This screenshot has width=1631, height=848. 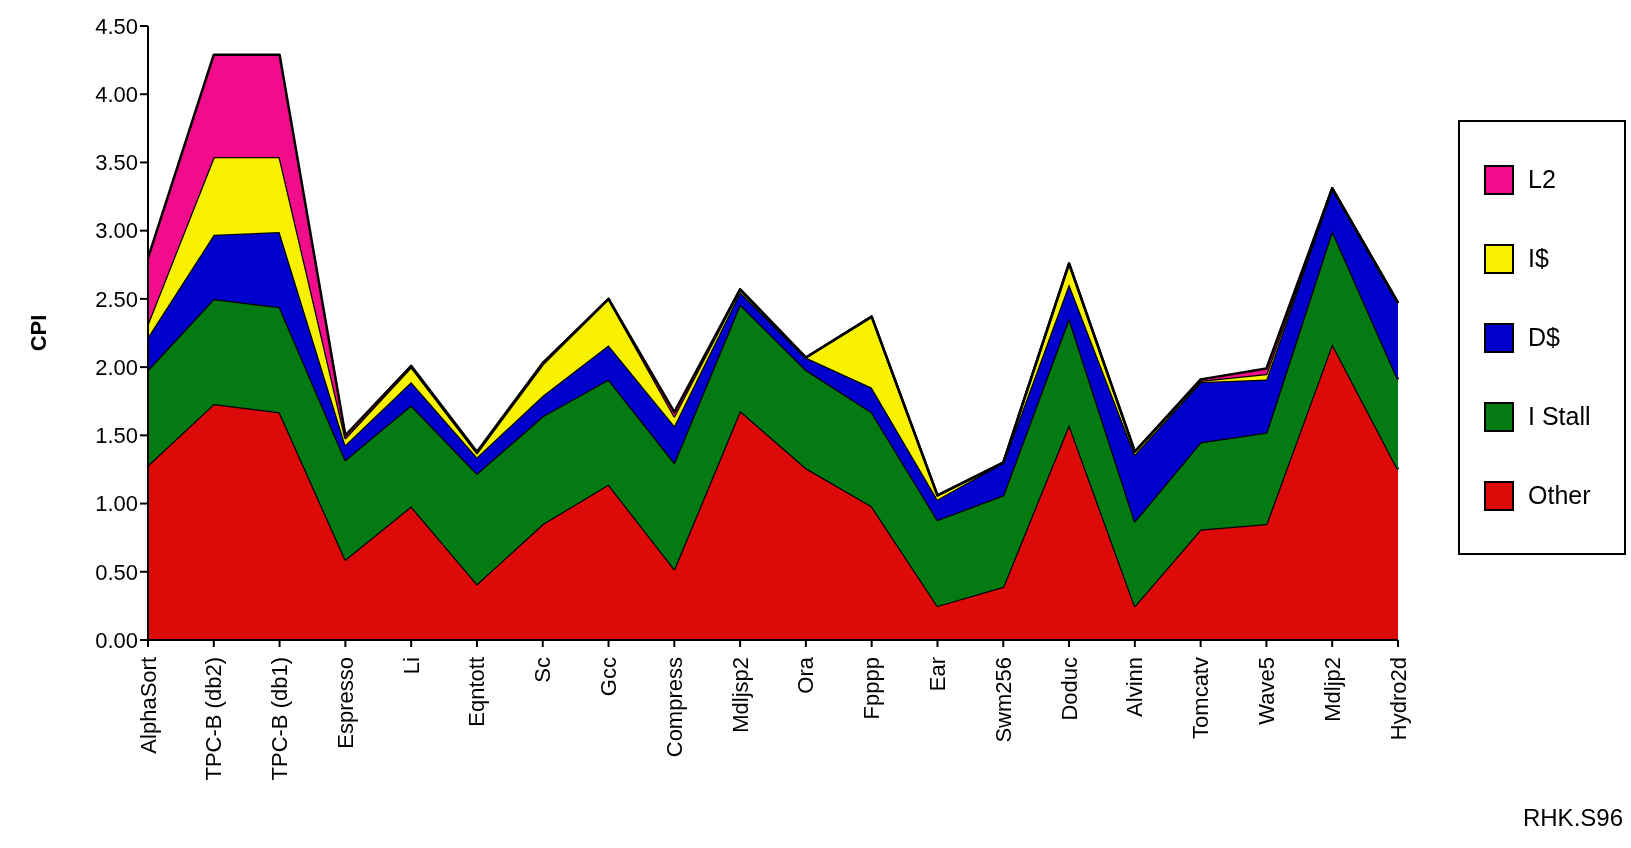 What do you see at coordinates (148, 705) in the screenshot?
I see `x-tick-label: AlphaSort` at bounding box center [148, 705].